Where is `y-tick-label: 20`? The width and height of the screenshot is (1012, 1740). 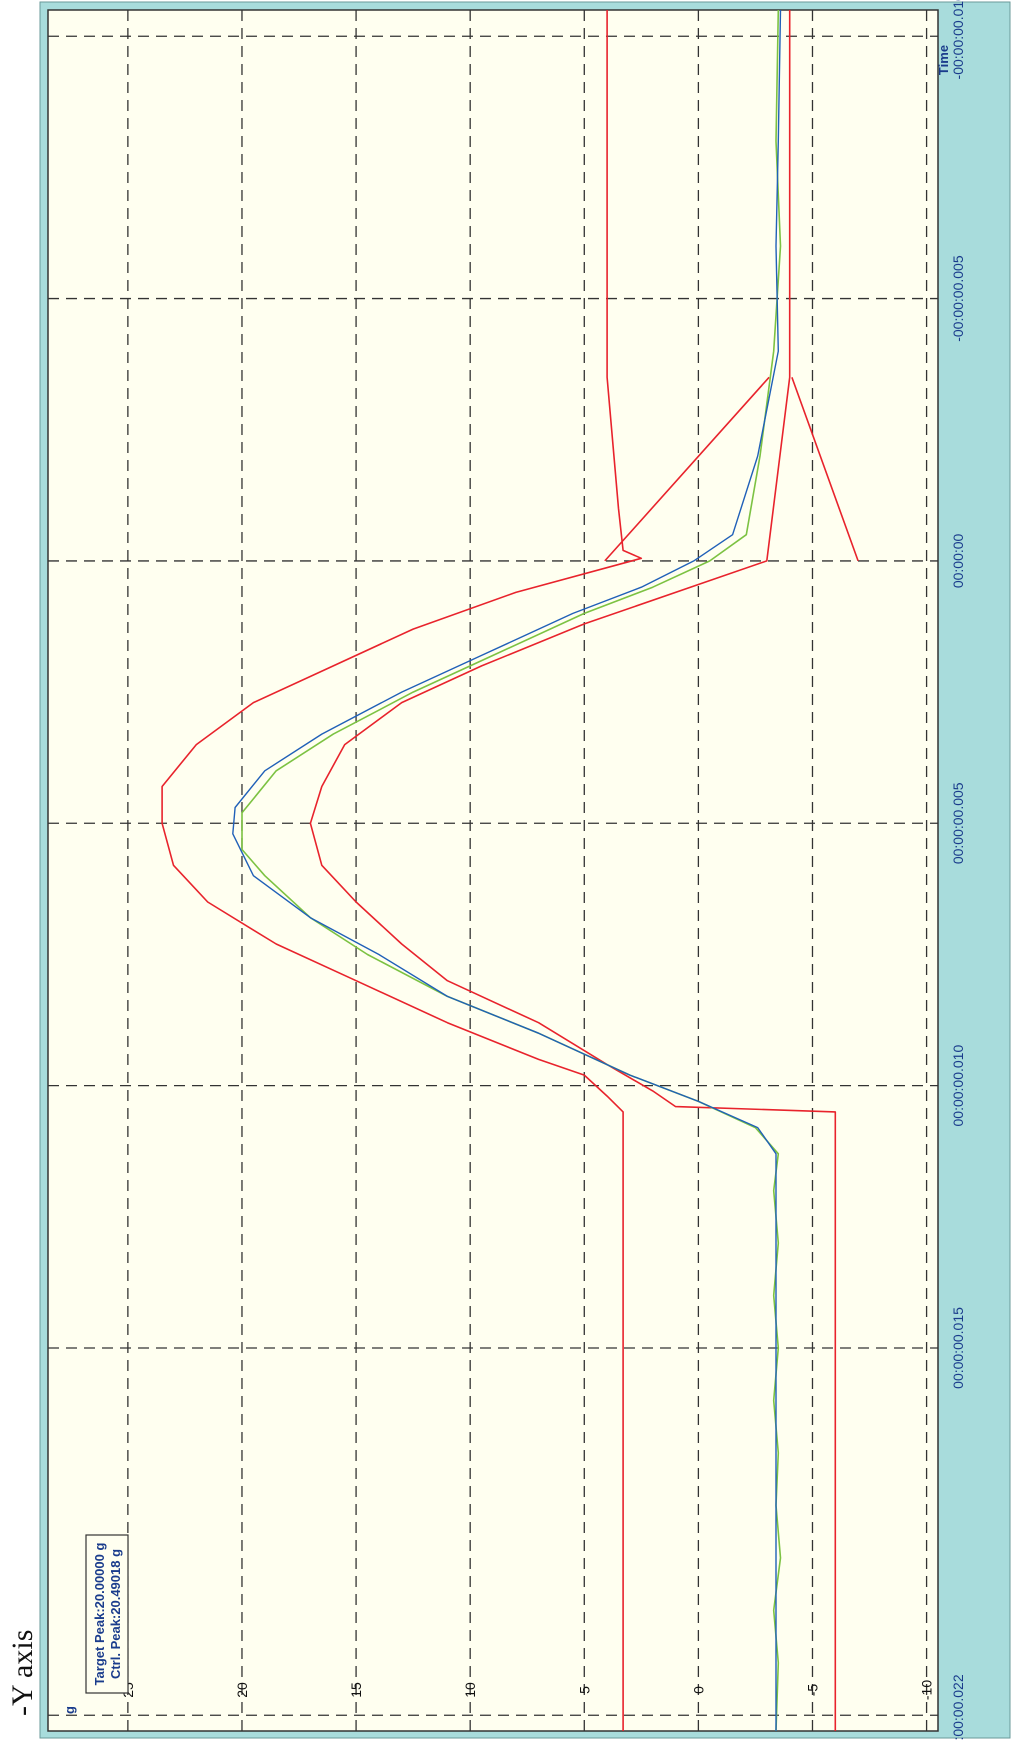
y-tick-label: 20 is located at coordinates (242, 1690).